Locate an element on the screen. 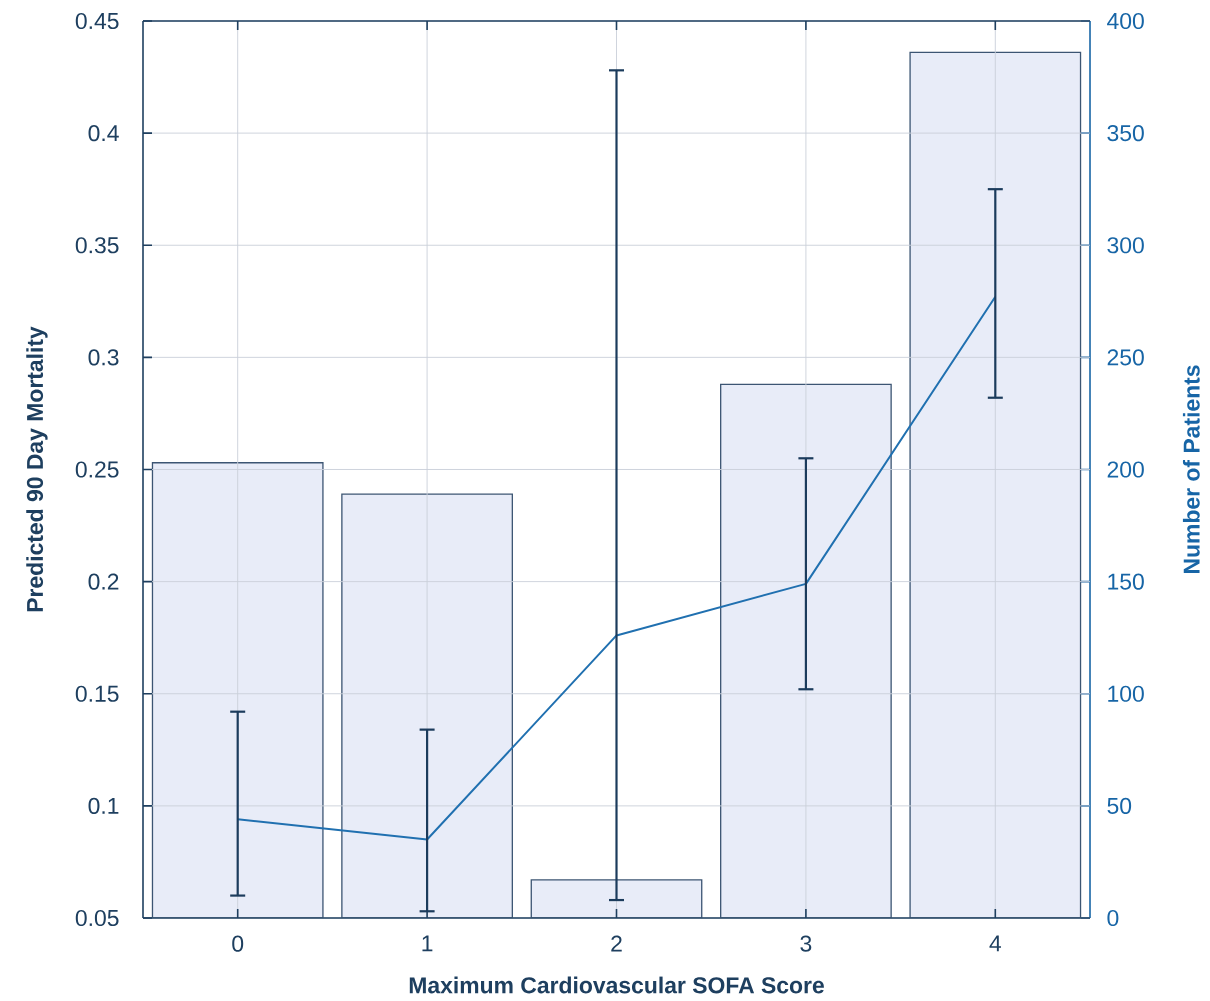 Image resolution: width=1210 pixels, height=1001 pixels. x-axis-title: Maximum Cardiovascular SOFA Score is located at coordinates (616, 985).